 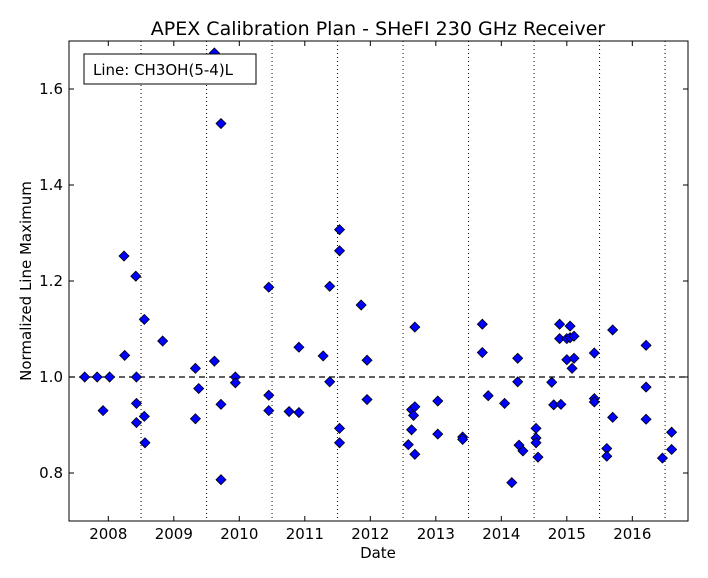 What do you see at coordinates (51, 377) in the screenshot?
I see `y-tick-label-1: 1.0` at bounding box center [51, 377].